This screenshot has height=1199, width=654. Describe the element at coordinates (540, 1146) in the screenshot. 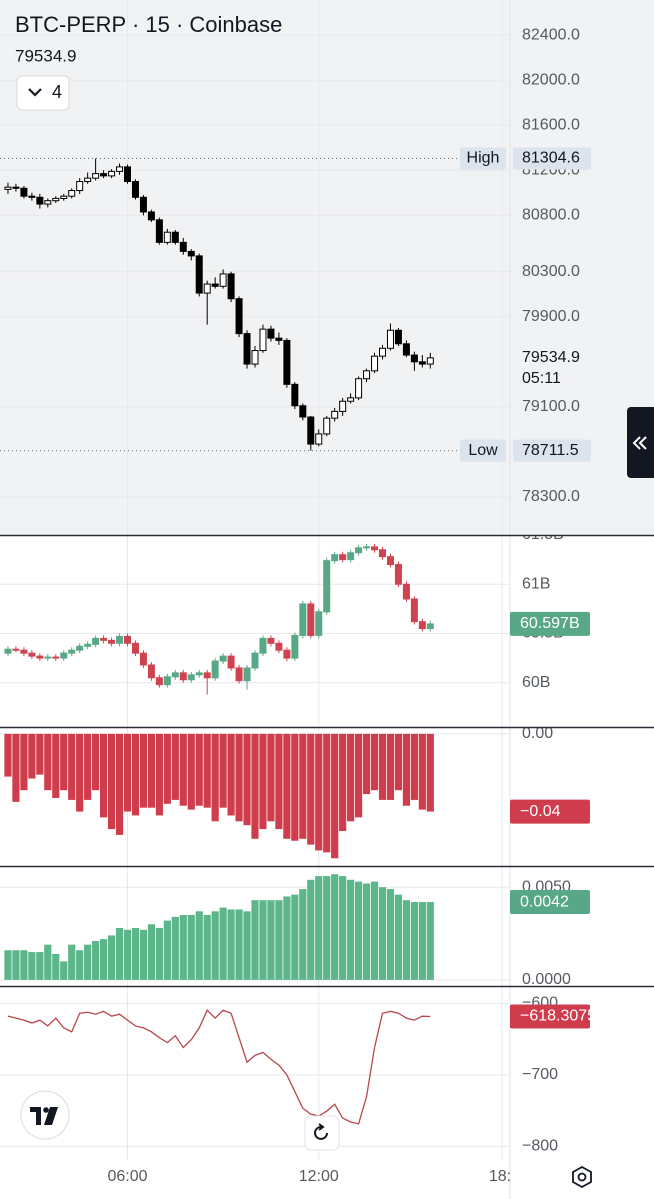

I see `y-tick-label: −800` at that location.